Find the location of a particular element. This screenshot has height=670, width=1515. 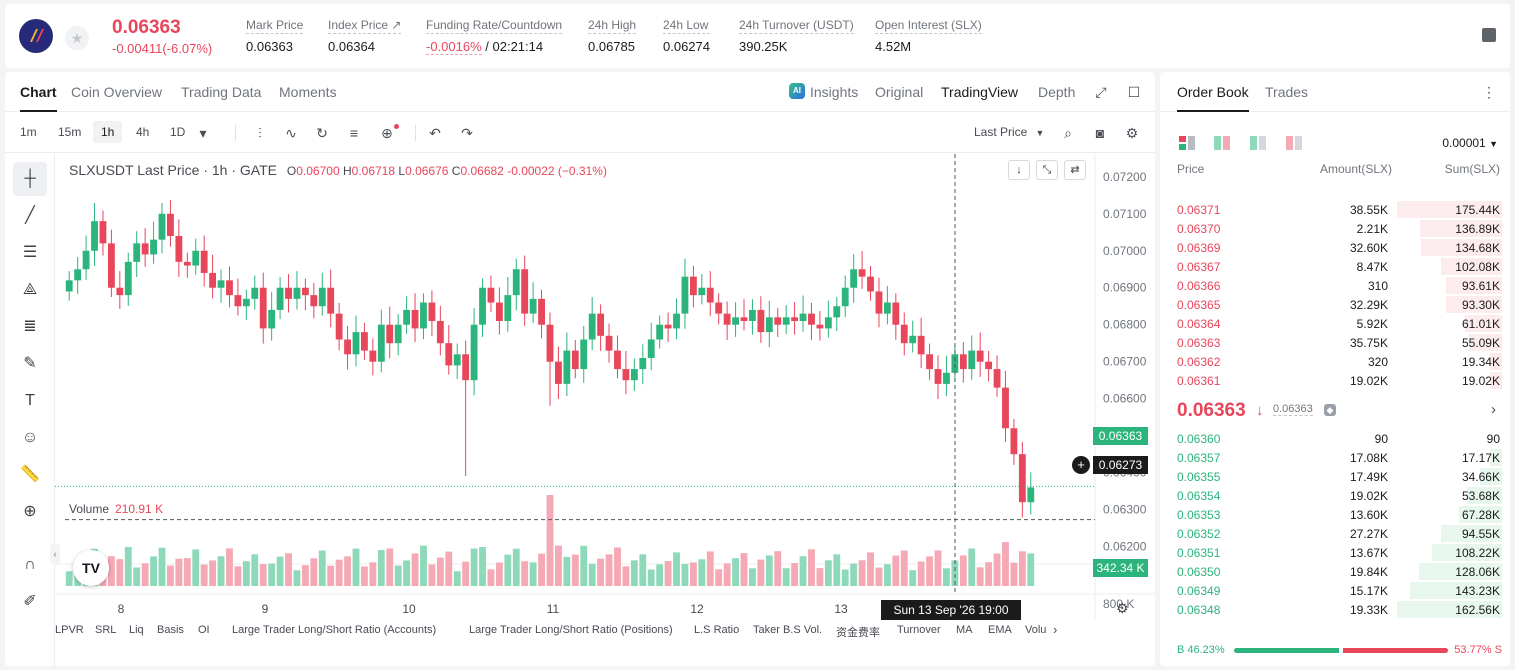

ask-row: 0.06370 2.21K 136.89K is located at coordinates (1335, 228).